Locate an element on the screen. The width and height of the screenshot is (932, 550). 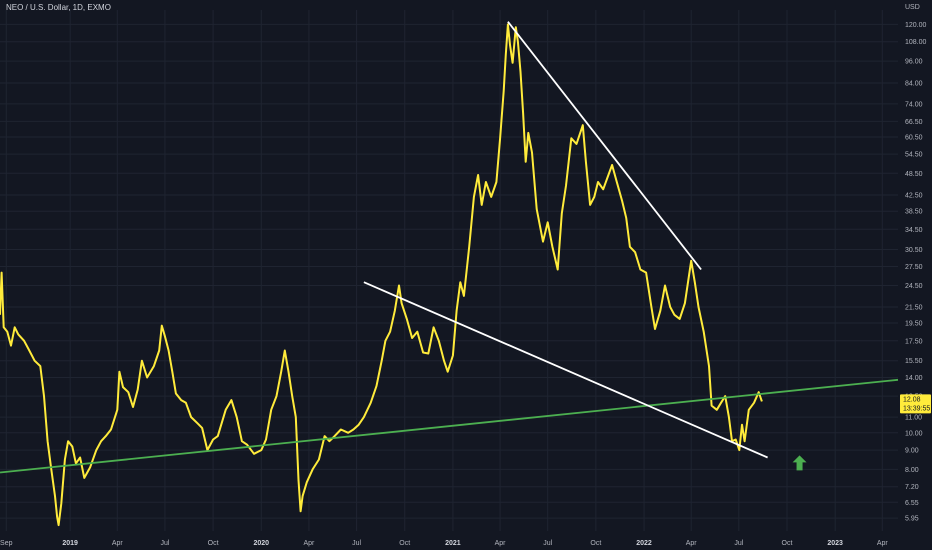
y-tick-label: 7.20 is located at coordinates (912, 487).